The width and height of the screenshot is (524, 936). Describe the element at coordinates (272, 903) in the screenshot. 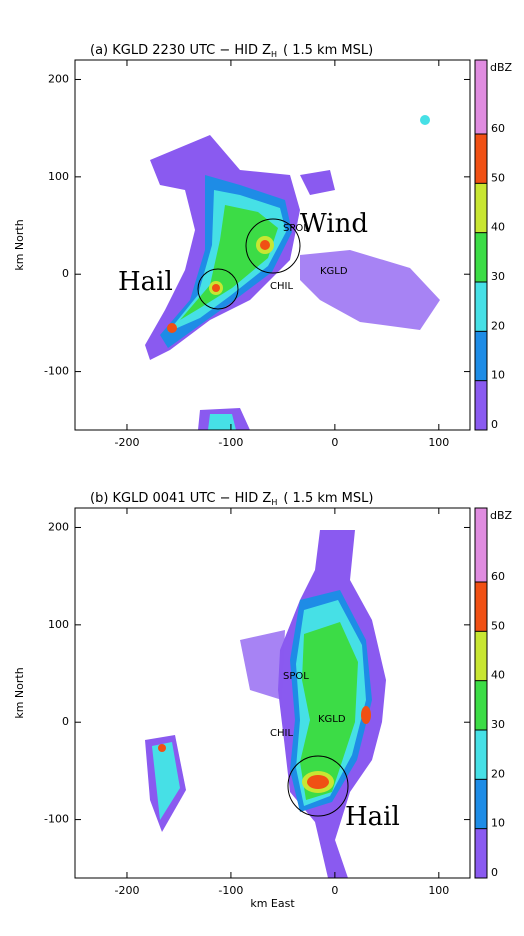

I see `x-axis-label: km East` at that location.